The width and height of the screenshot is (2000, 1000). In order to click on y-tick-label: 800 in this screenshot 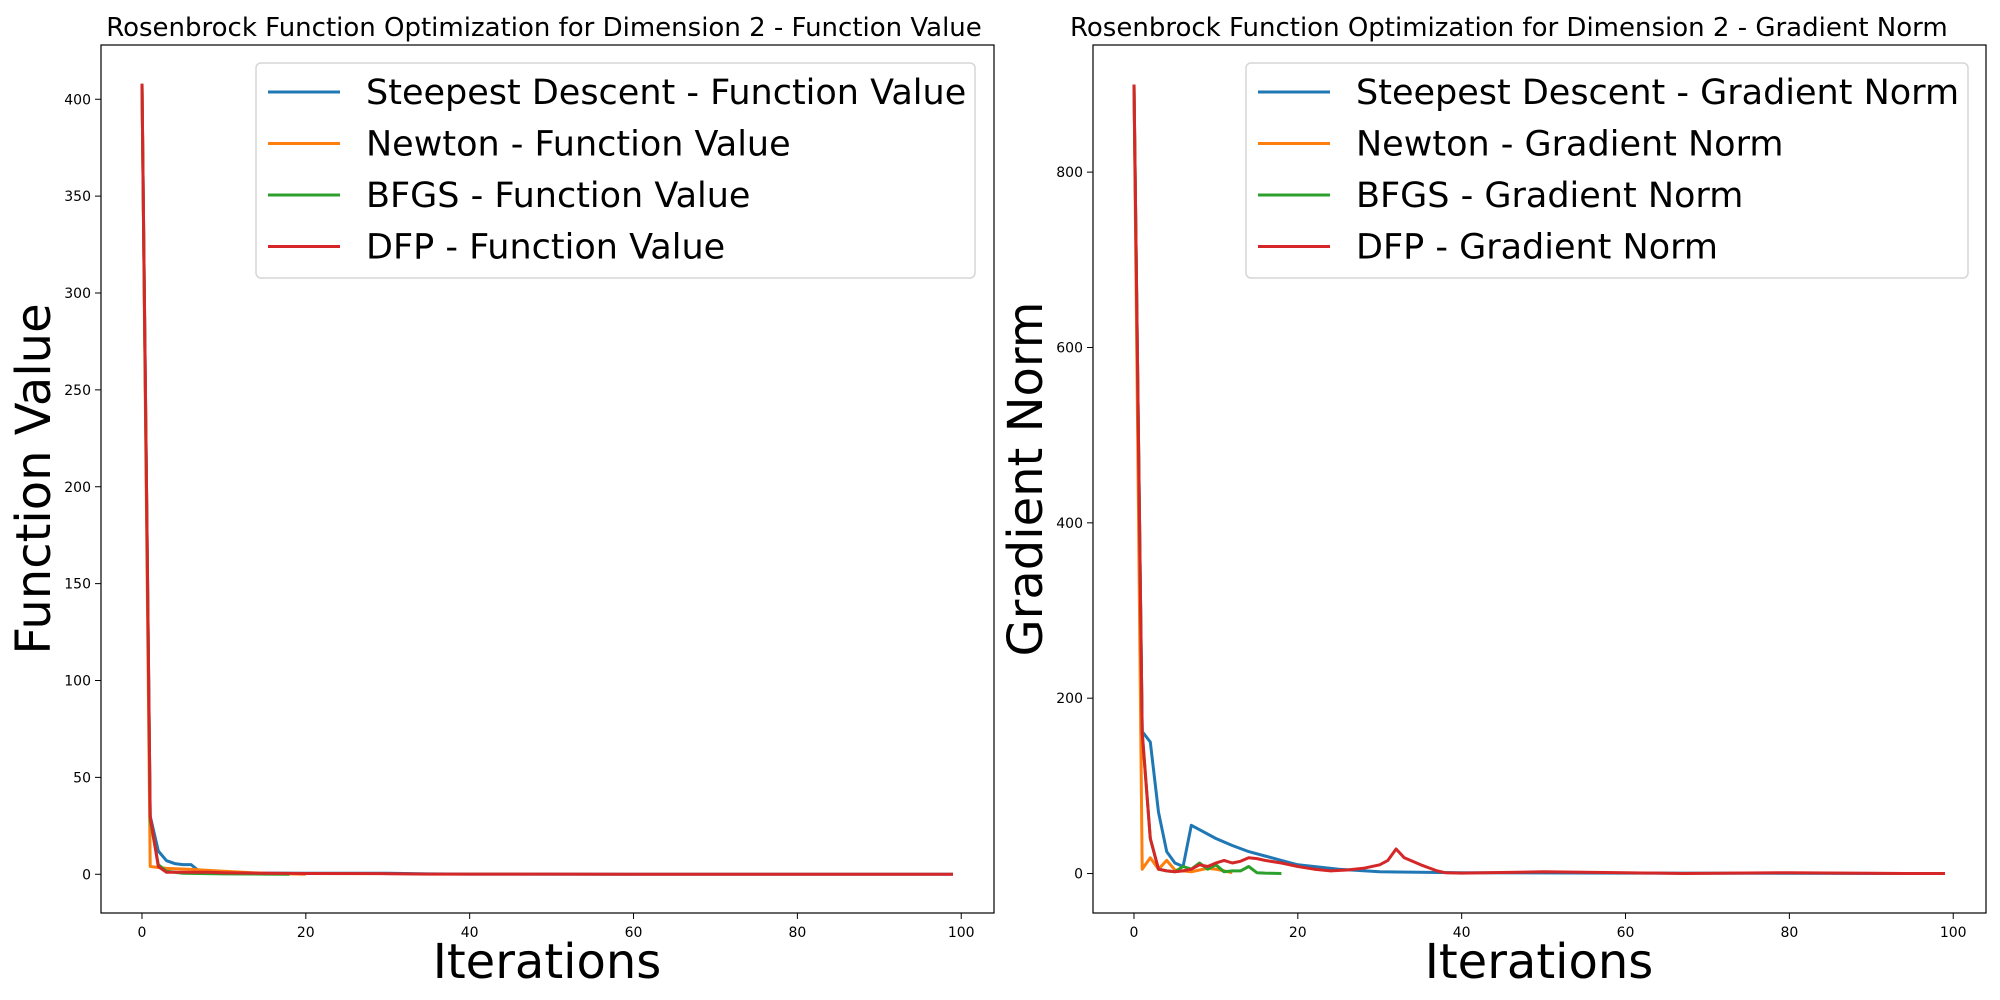, I will do `click(1069, 173)`.